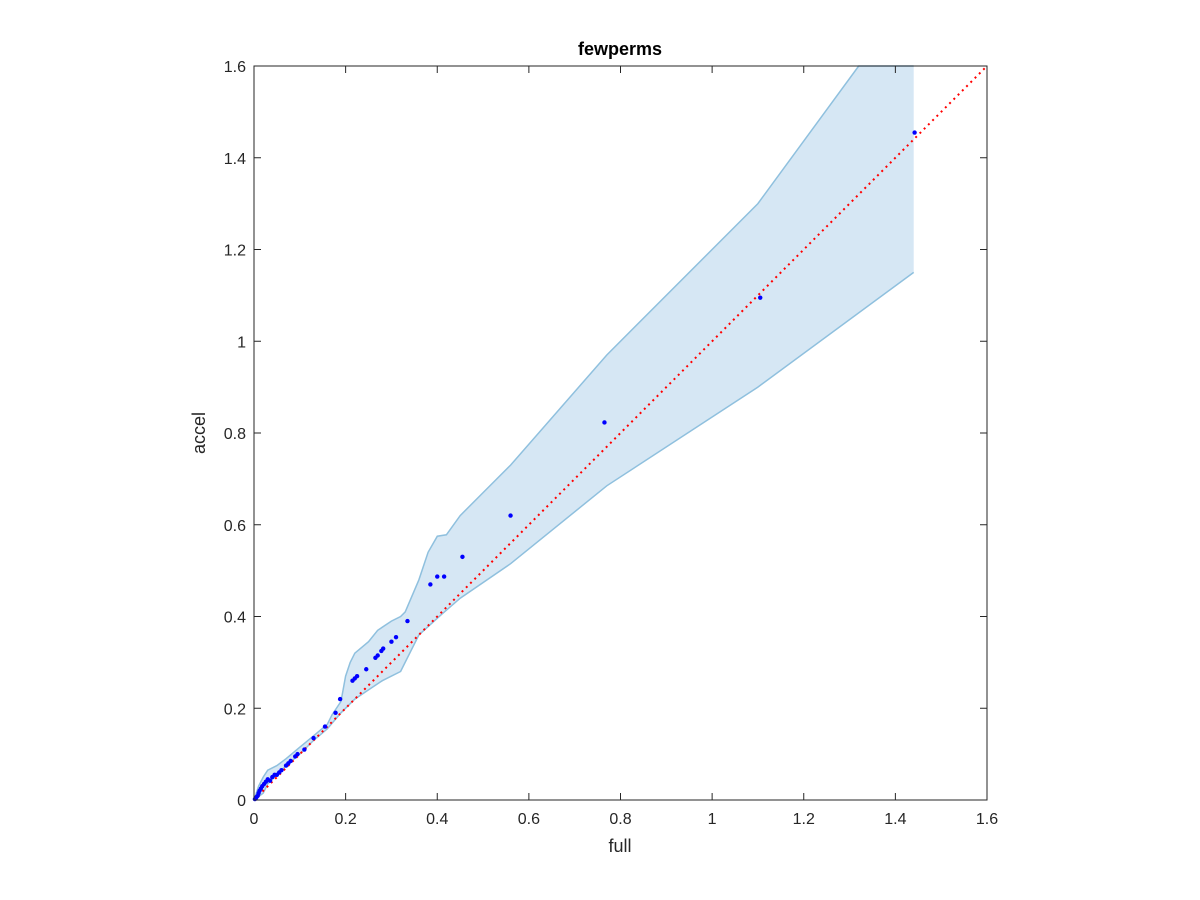  I want to click on y-tick-label: 0.6, so click(235, 526).